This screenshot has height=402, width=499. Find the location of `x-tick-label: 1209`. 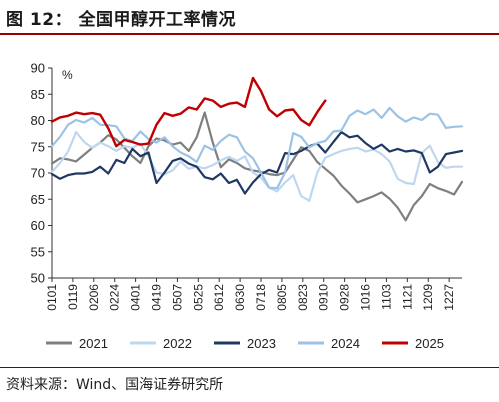

x-tick-label: 1209 is located at coordinates (428, 297).